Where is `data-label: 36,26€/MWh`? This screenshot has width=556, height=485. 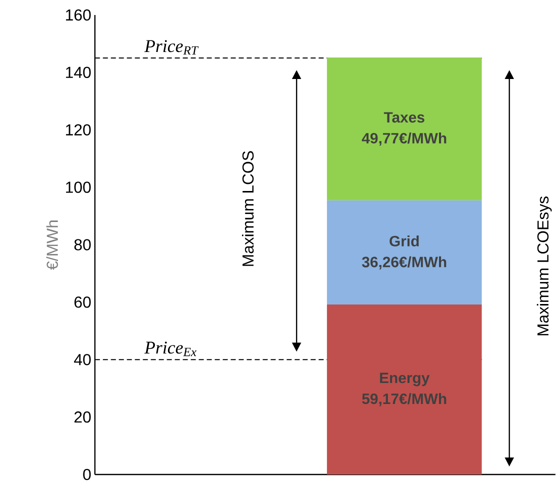
data-label: 36,26€/MWh is located at coordinates (404, 263).